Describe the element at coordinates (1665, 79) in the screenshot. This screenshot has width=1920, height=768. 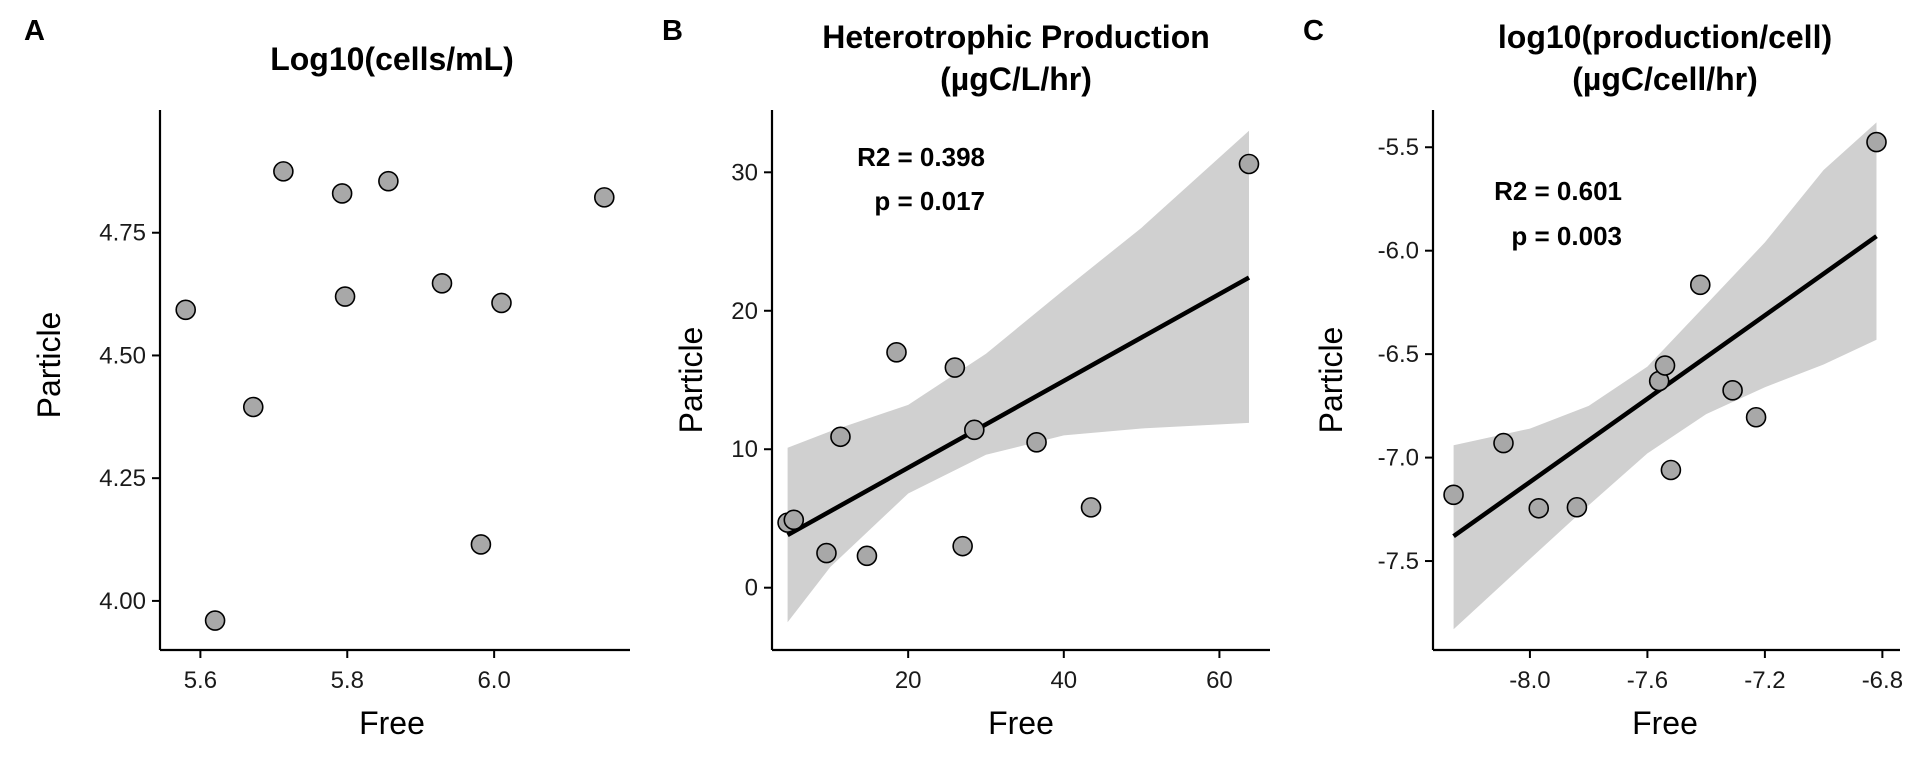
I see `chart-title-line-2: (µgC/cell/hr)` at that location.